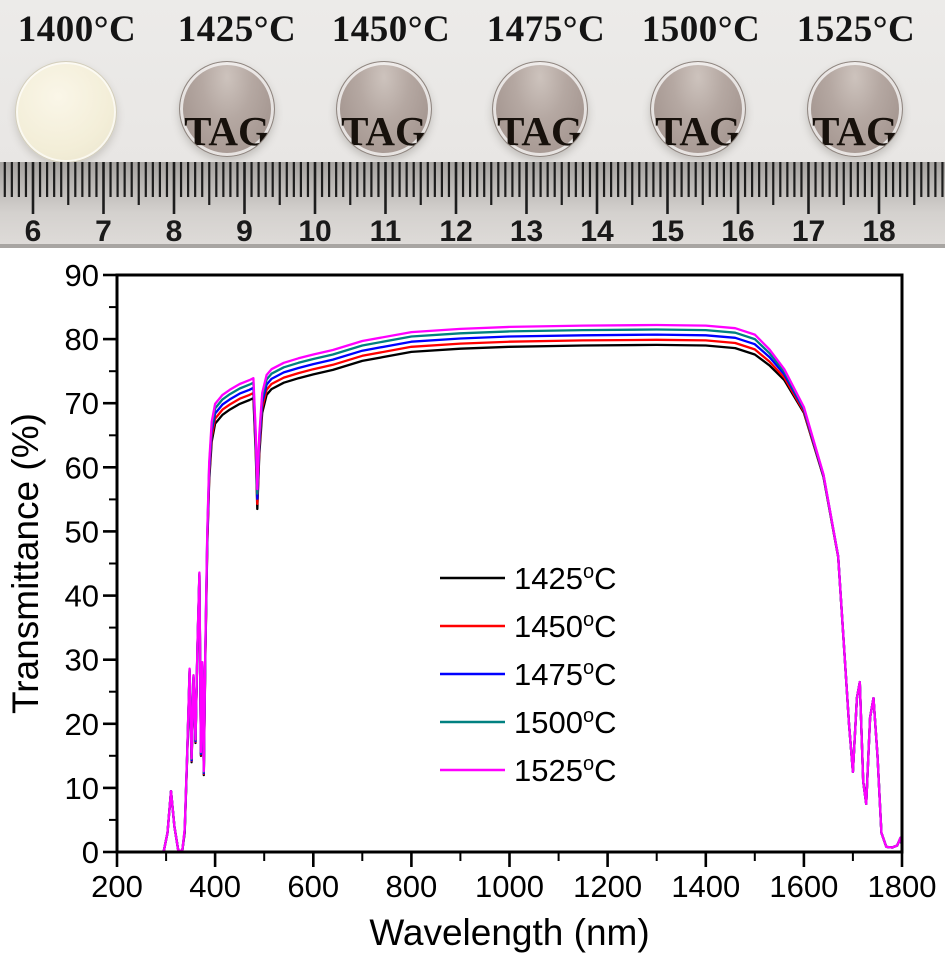 The width and height of the screenshot is (945, 959). I want to click on y-tick-label: 50, so click(82, 531).